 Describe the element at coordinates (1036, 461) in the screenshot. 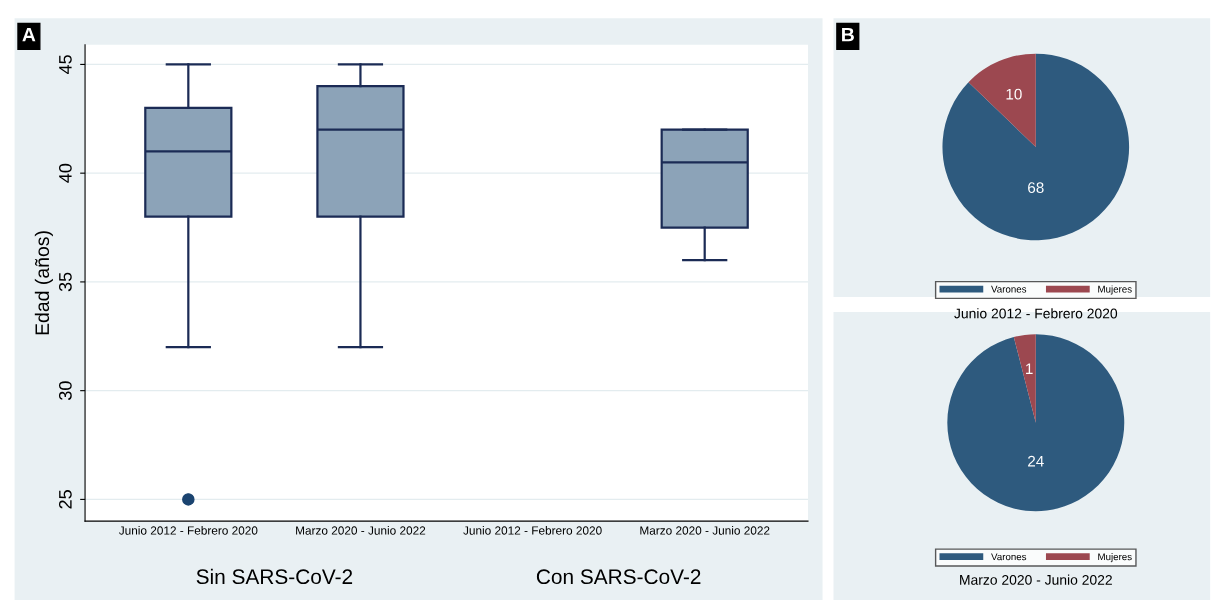

I see `data-label: 24` at that location.